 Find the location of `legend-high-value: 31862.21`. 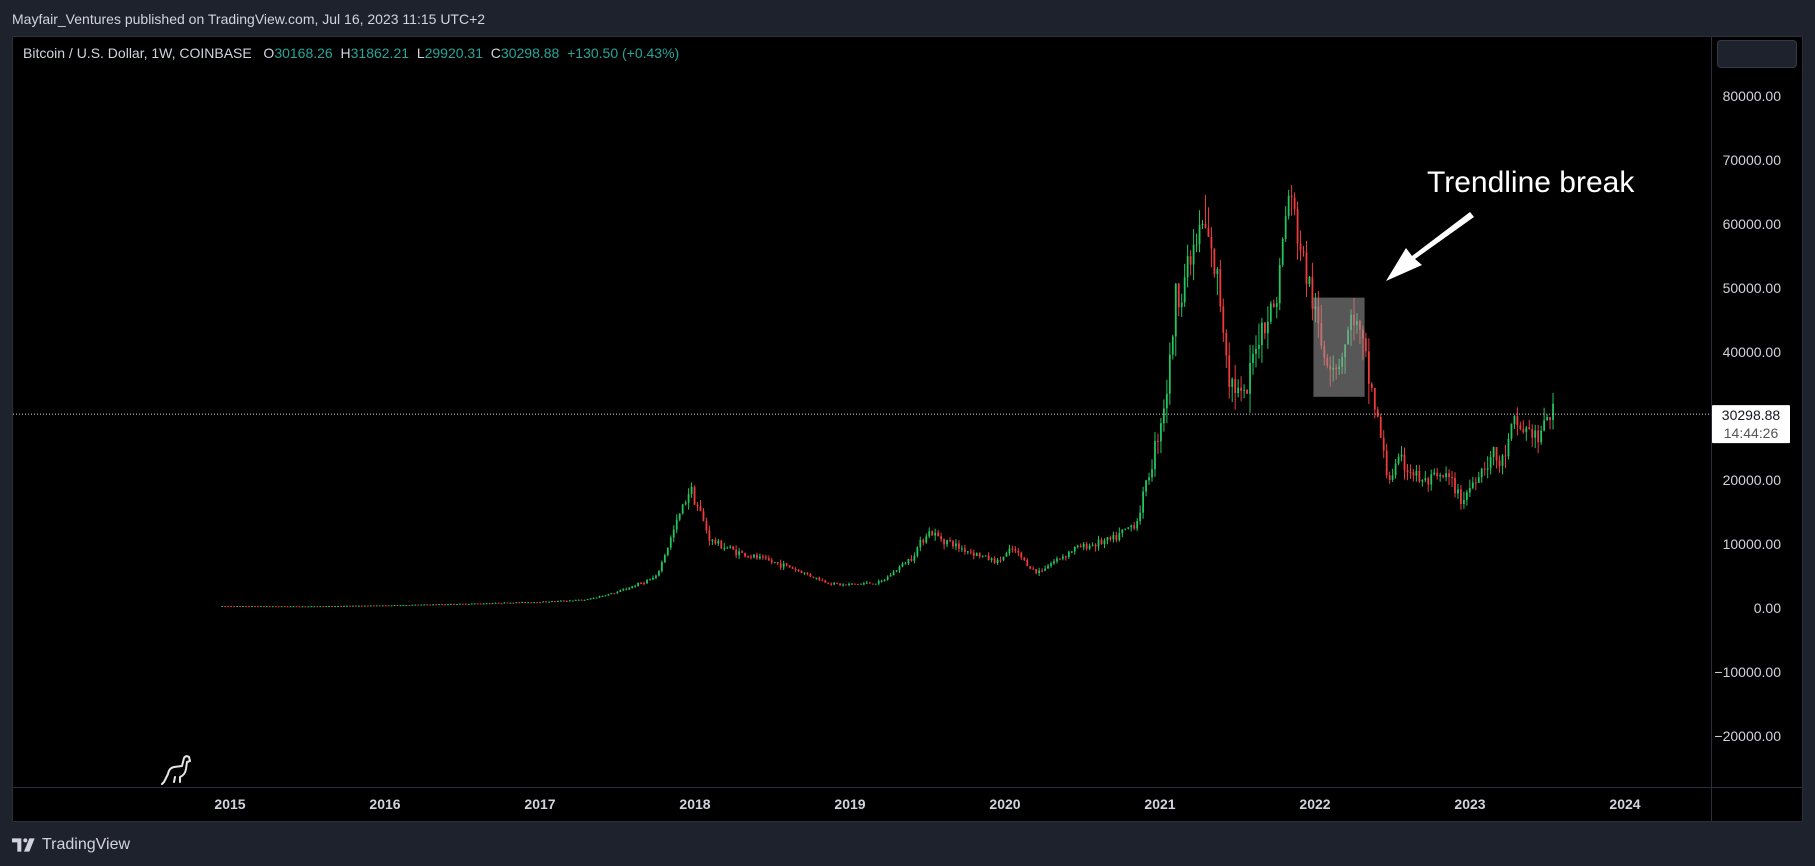

legend-high-value: 31862.21 is located at coordinates (380, 53).